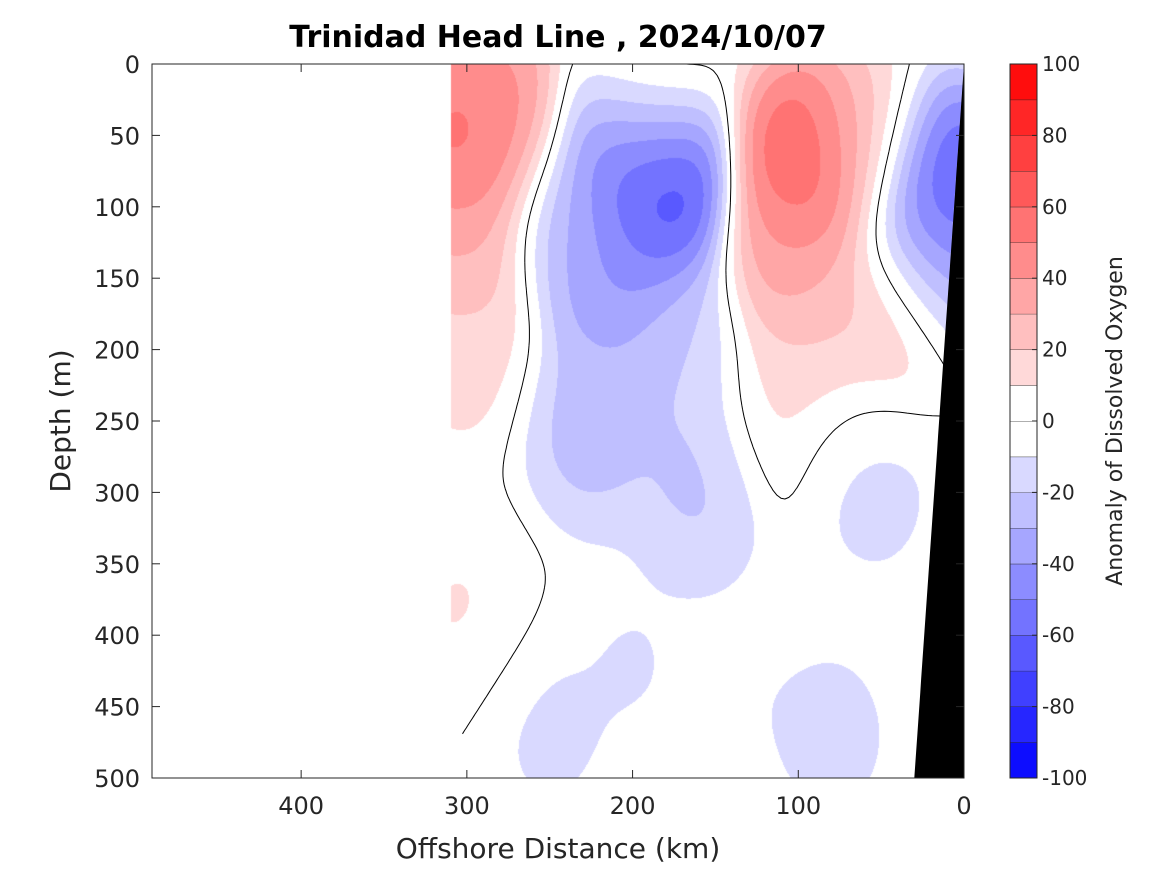 The image size is (1167, 875). Describe the element at coordinates (1061, 64) in the screenshot. I see `colorbar-tick-label: 100` at that location.